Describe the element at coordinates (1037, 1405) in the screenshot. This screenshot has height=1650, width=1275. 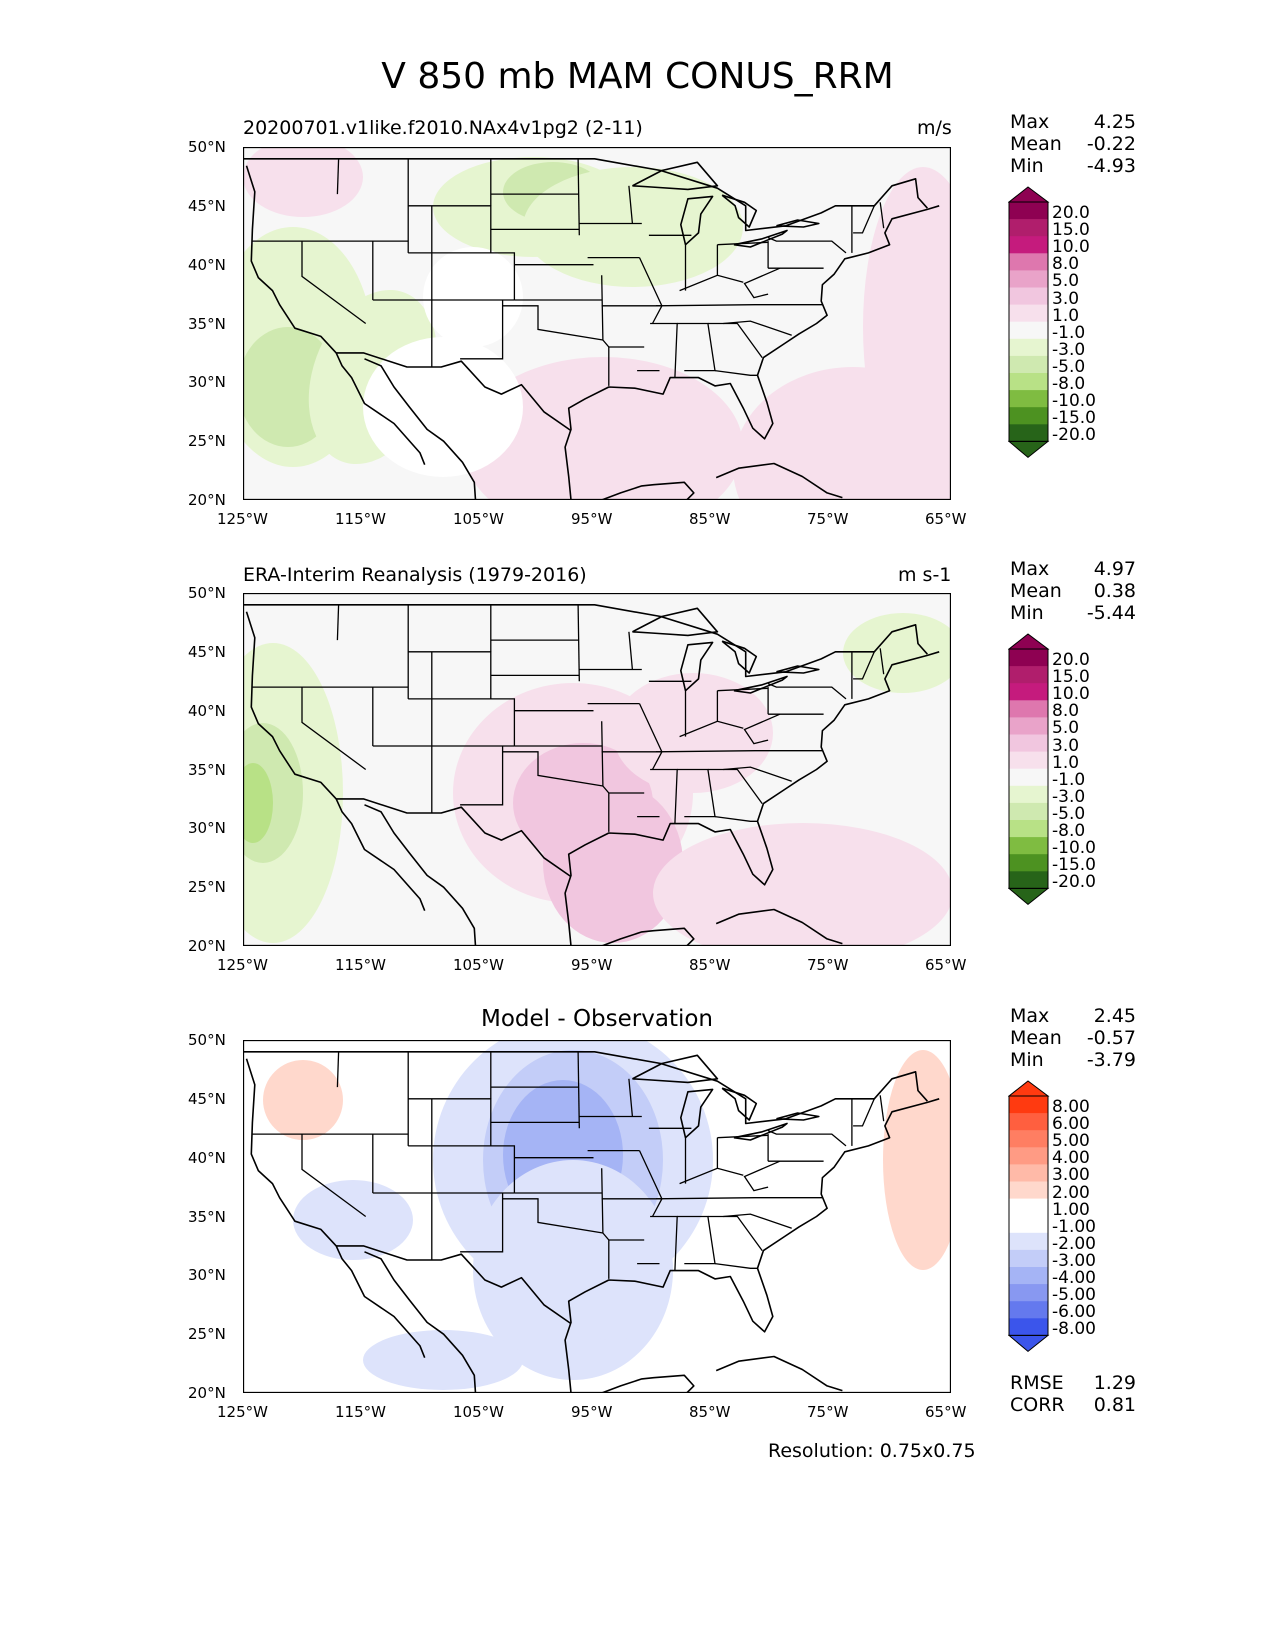
I see `stat-label: CORR` at that location.